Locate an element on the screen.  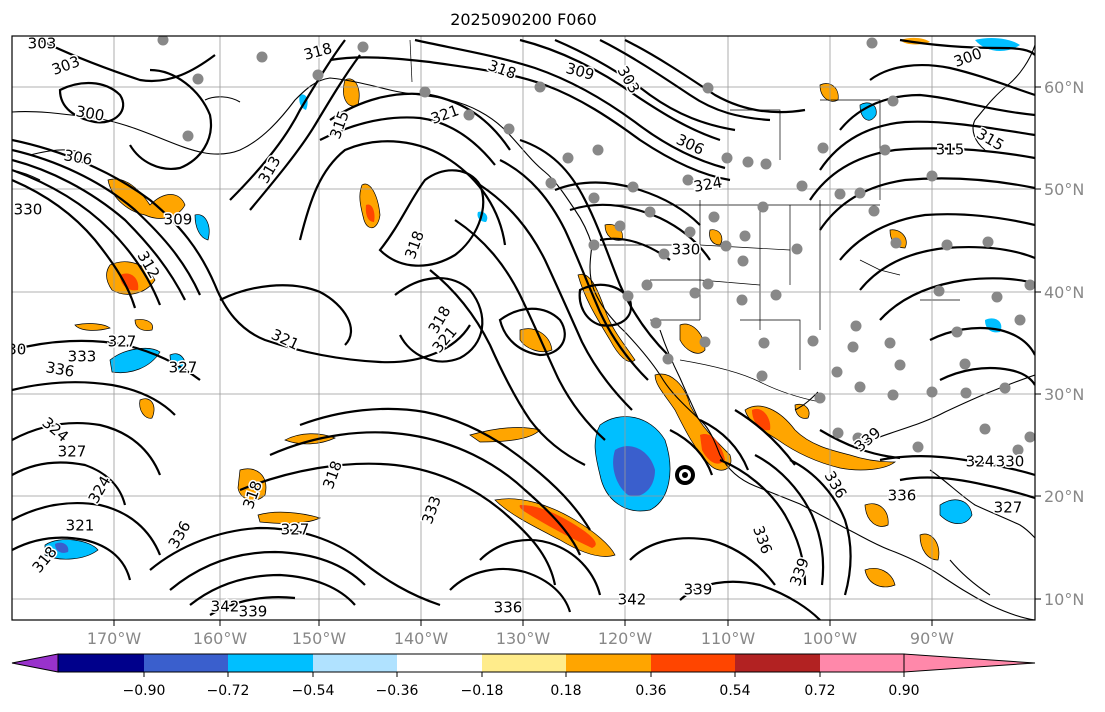
lat-tick-label: 60°N is located at coordinates (1064, 87).